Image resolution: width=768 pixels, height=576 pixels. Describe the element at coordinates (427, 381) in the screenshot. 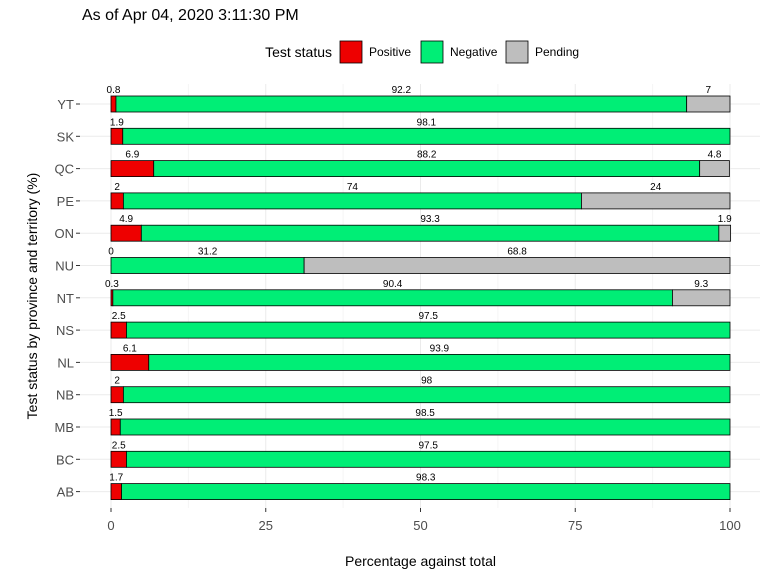

I see `data-label: 98` at that location.